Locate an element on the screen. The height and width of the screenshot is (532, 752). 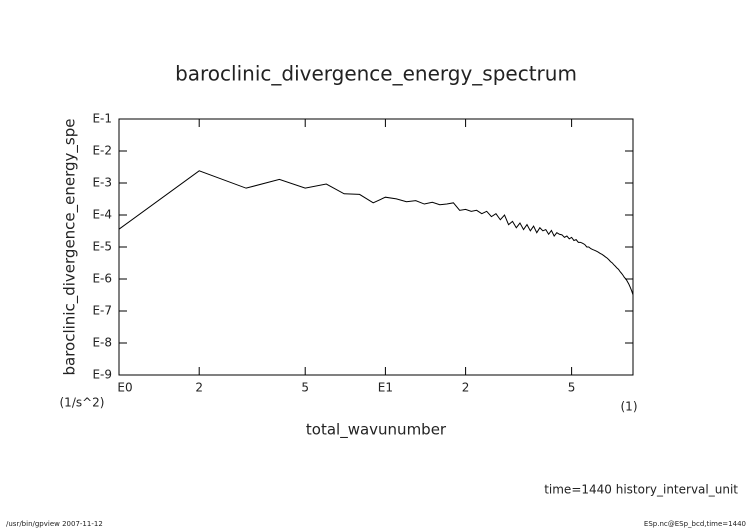
y-tick-label: E-2 is located at coordinates (102, 151).